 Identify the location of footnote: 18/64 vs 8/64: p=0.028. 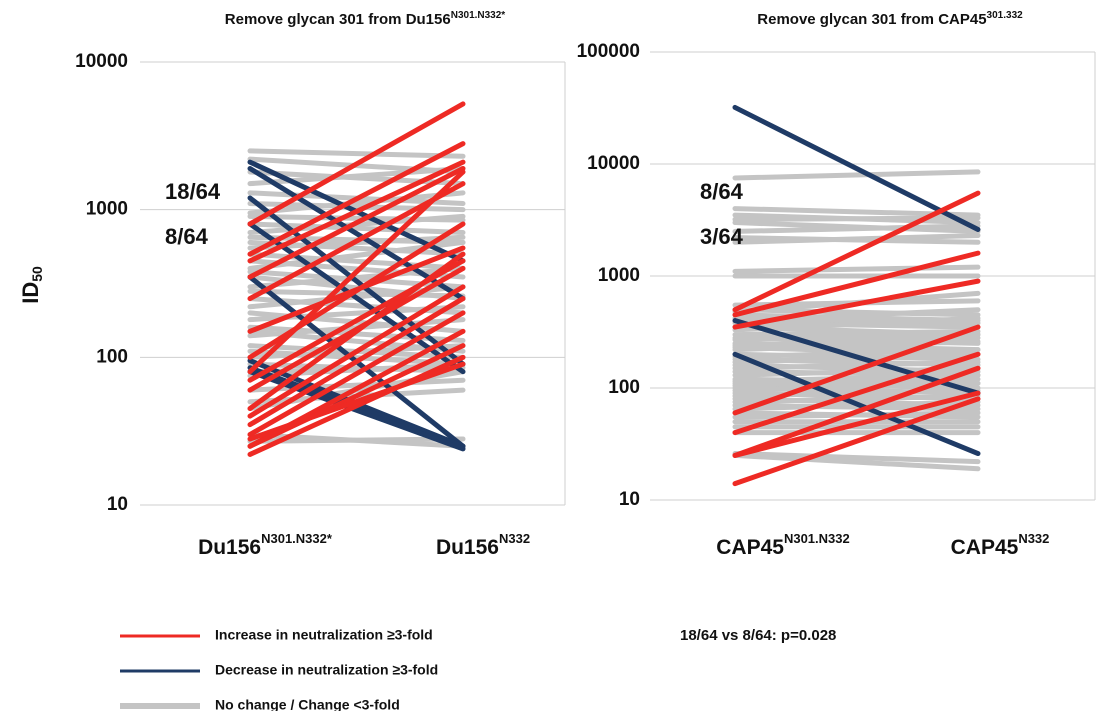
(758, 635).